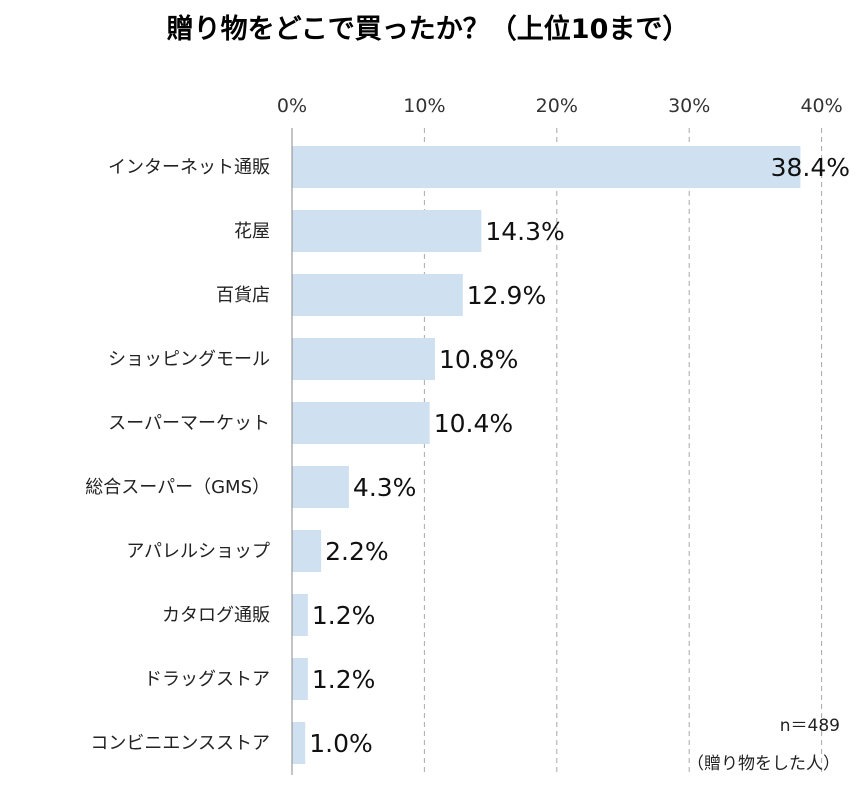  I want to click on value-label: 10.8%, so click(478, 359).